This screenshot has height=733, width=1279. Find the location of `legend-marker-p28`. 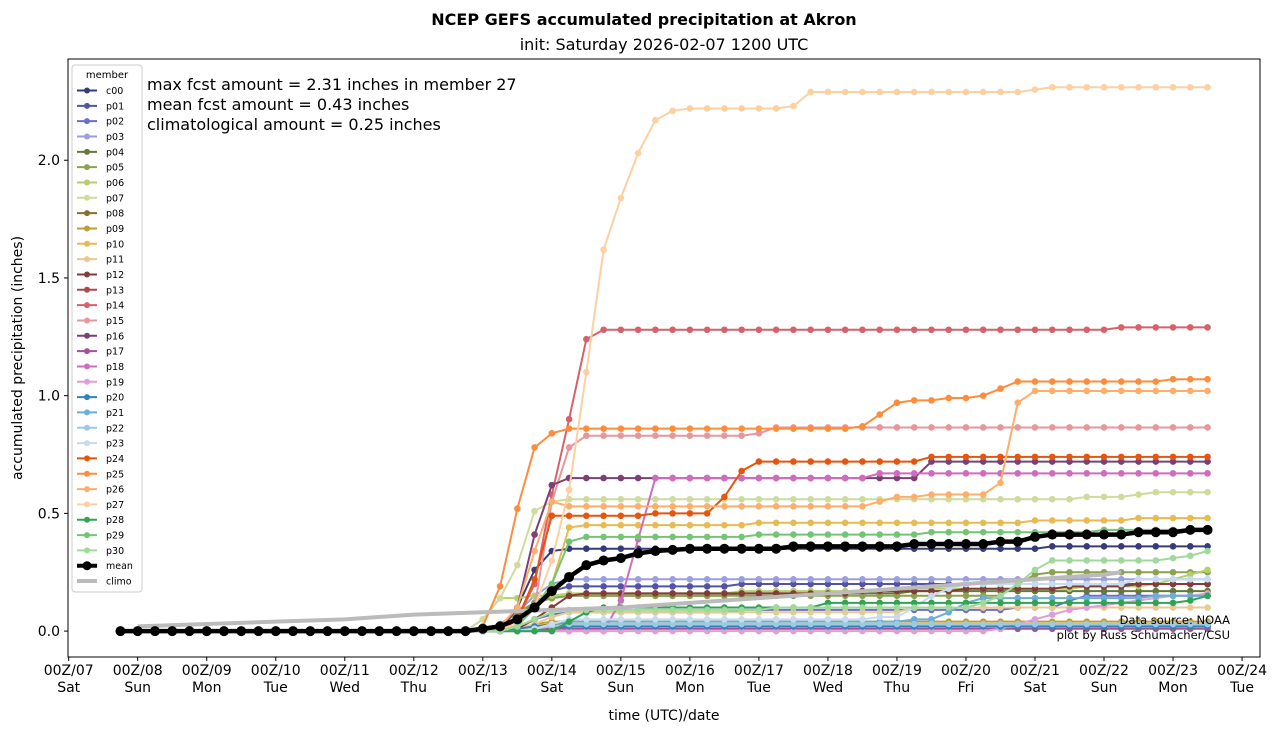

legend-marker-p28 is located at coordinates (87, 519).